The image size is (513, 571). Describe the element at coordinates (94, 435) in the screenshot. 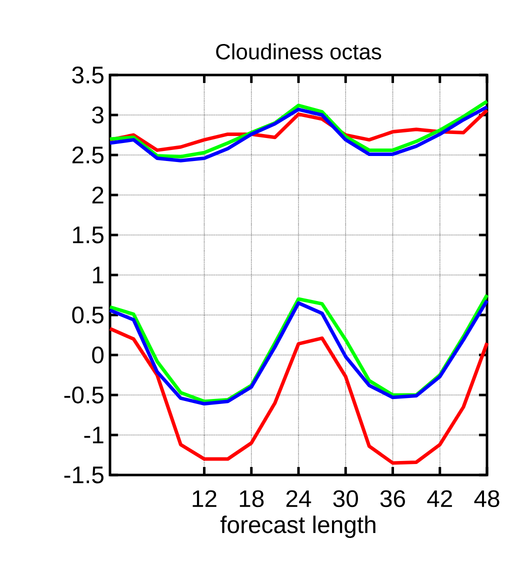

I see `y-tick-label: -1` at that location.